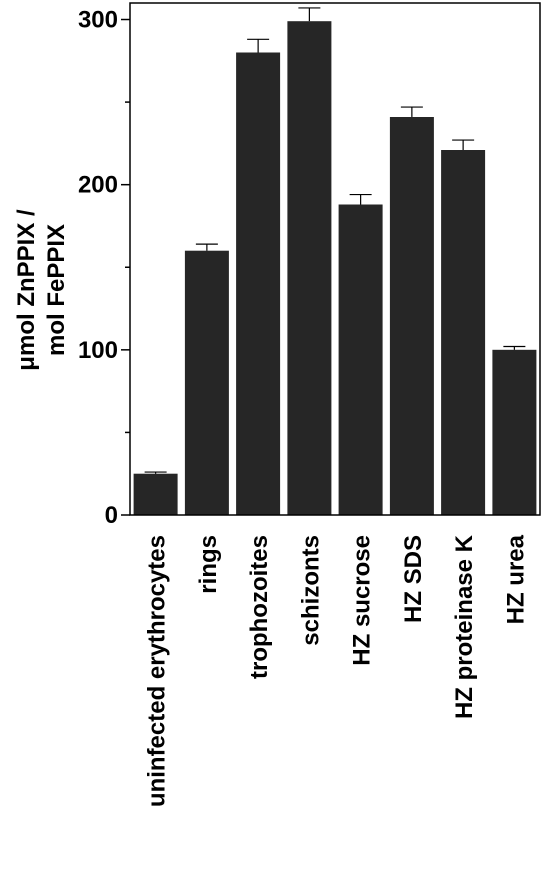 The height and width of the screenshot is (873, 542). What do you see at coordinates (104, 268) in the screenshot?
I see `y-axis: 0 100 200 300` at bounding box center [104, 268].